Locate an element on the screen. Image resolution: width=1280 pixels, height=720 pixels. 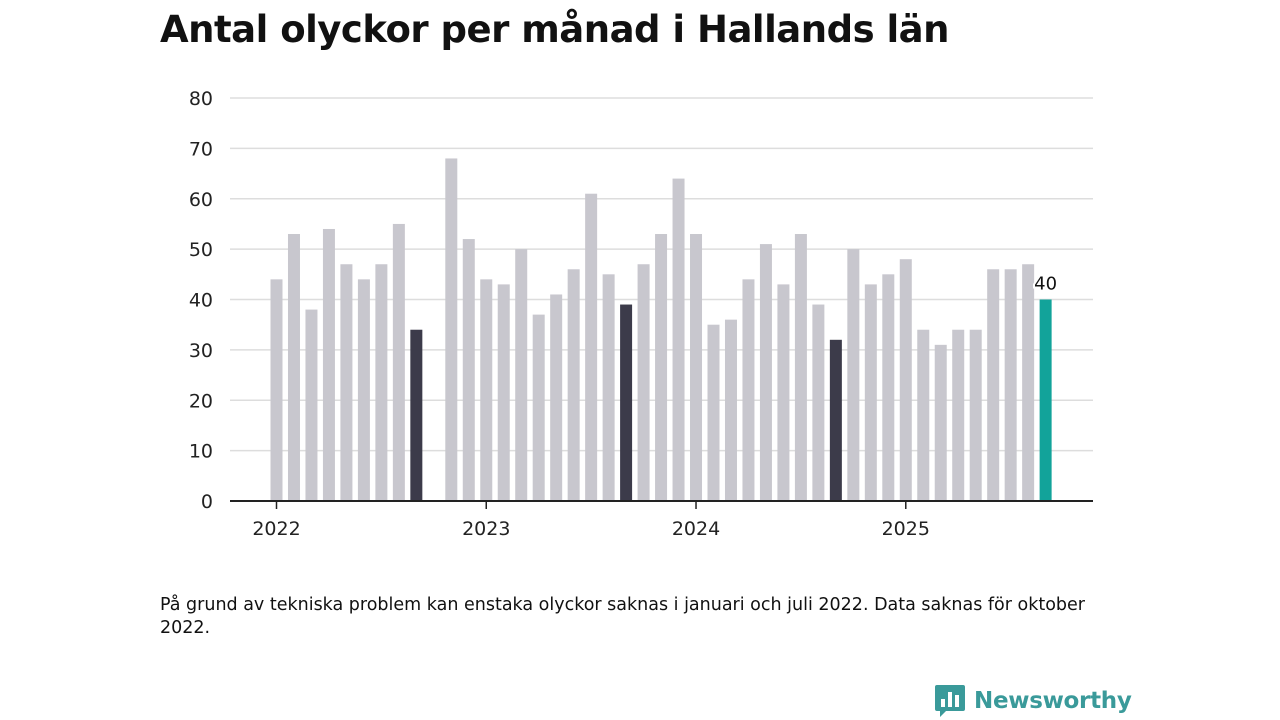
y-tick-label: 80 is located at coordinates (201, 99).